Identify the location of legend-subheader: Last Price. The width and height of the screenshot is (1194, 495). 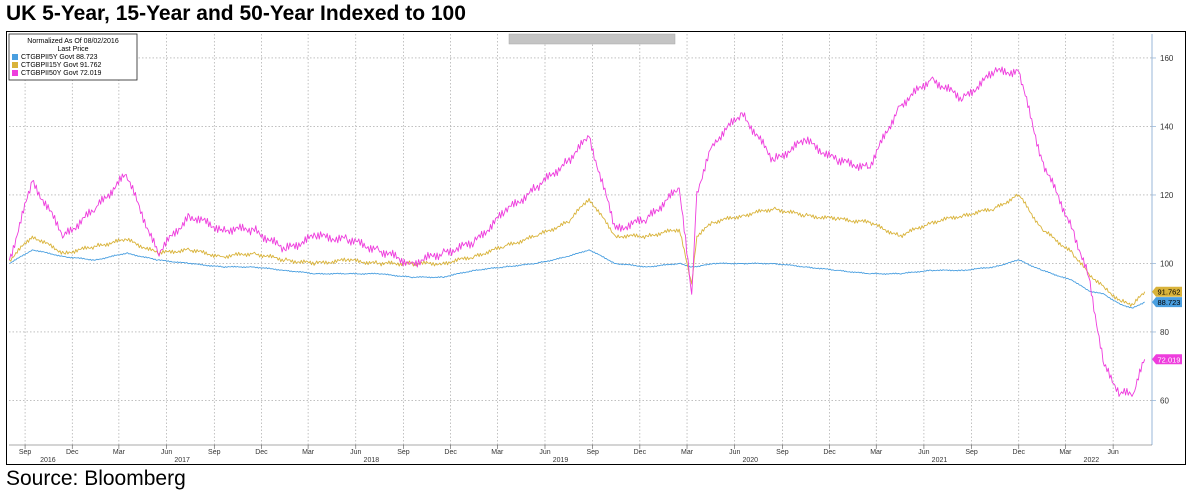
(72, 49).